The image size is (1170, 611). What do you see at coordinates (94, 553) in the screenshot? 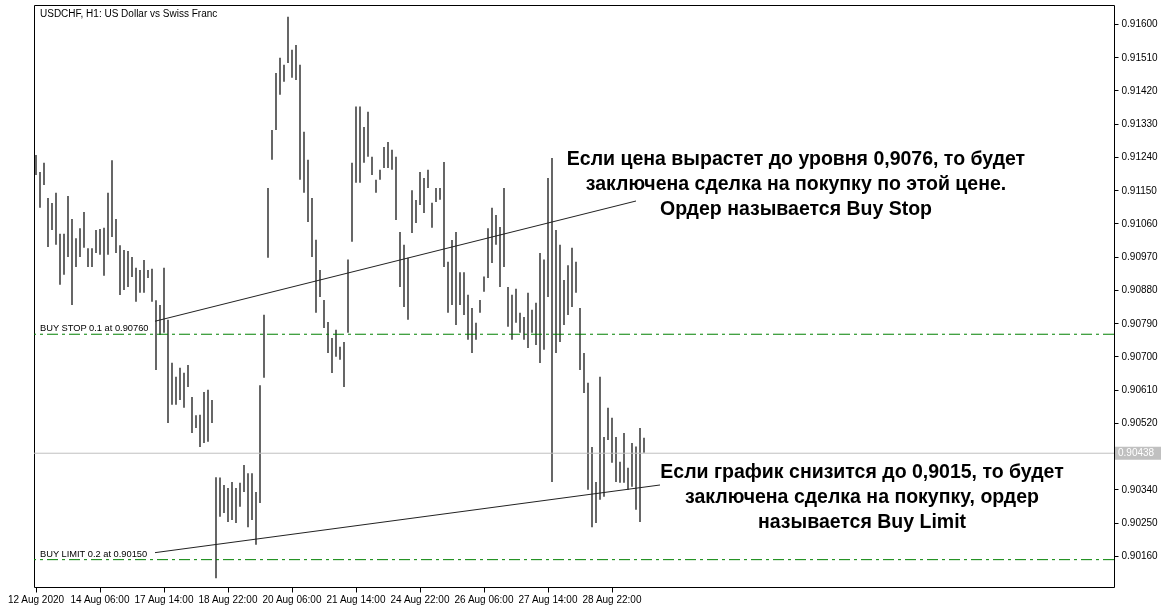
I see `ref-line-label: BUY LIMIT 0.2 at 0.90150` at bounding box center [94, 553].